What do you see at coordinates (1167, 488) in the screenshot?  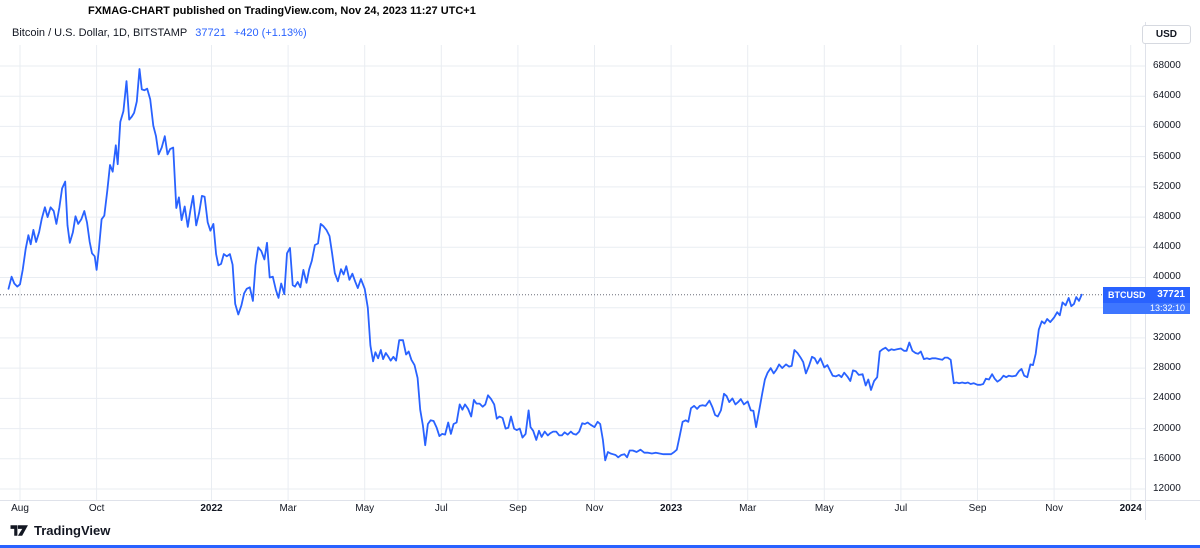 I see `price-tick-label: 12000` at bounding box center [1167, 488].